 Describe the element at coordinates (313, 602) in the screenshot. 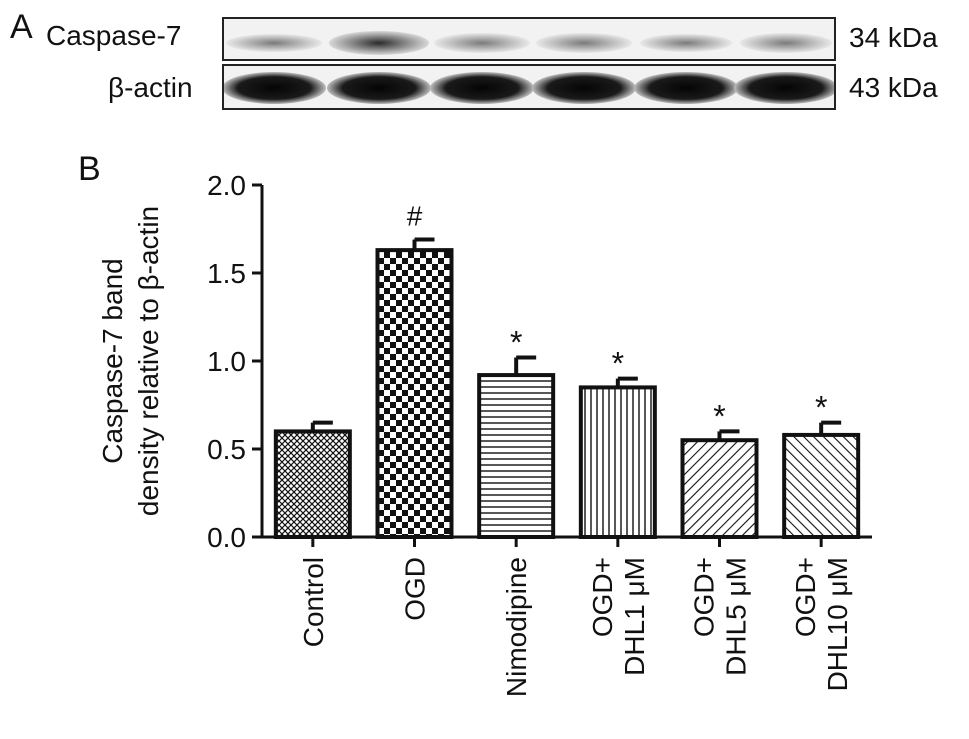

I see `x-tick-label: Control` at that location.